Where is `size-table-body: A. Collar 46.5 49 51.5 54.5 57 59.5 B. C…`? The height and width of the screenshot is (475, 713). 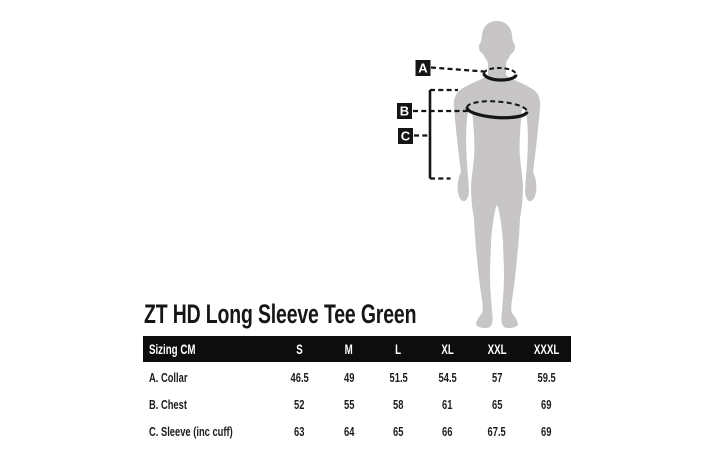 size-table-body: A. Collar 46.5 49 51.5 54.5 57 59.5 B. C… is located at coordinates (357, 404).